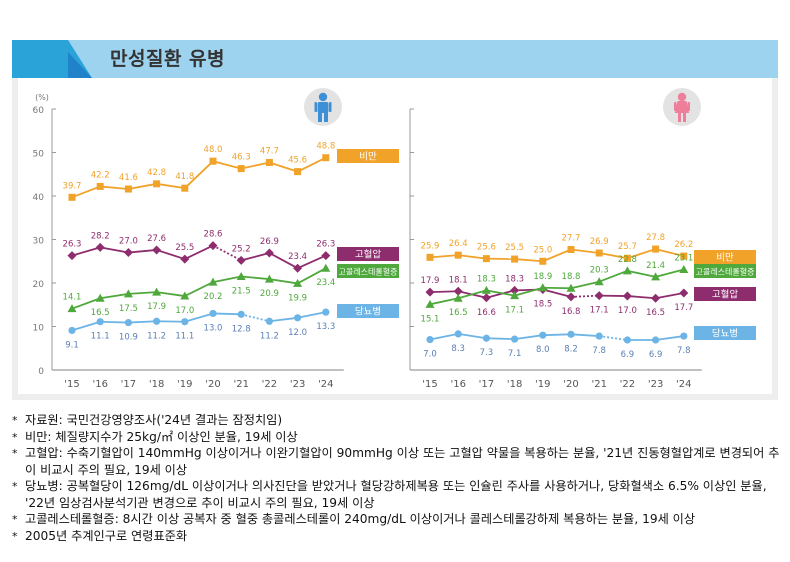  What do you see at coordinates (599, 271) in the screenshot?
I see `data-label: 20.3` at bounding box center [599, 271].